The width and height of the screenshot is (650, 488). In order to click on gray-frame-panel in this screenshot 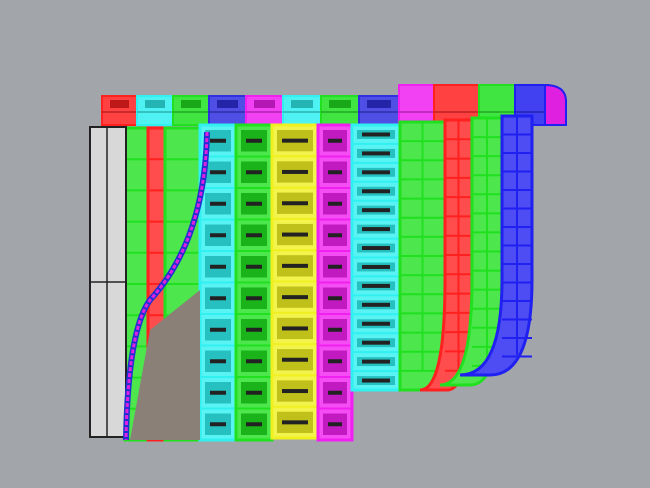, I will do `click(108, 282)`.